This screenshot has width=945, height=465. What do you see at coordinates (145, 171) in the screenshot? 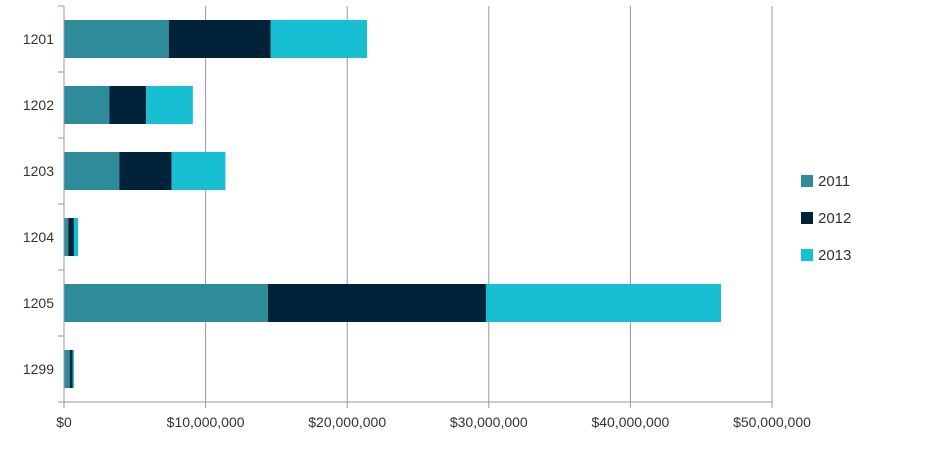
I see `bar-segment-1203-2012` at bounding box center [145, 171].